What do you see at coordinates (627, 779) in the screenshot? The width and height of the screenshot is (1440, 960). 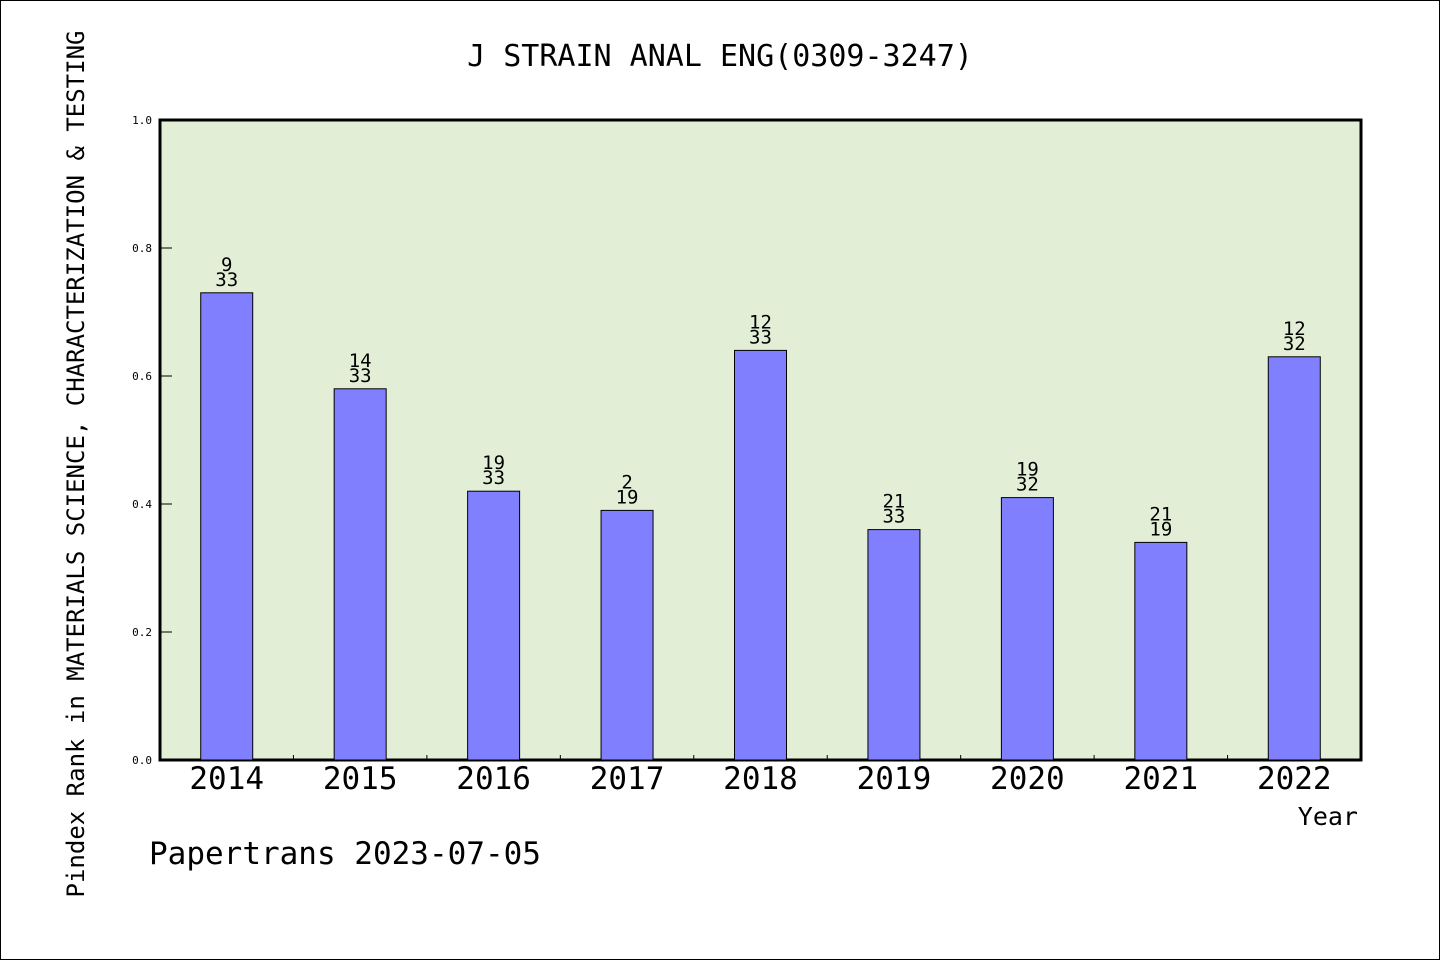 I see `x-tick-label: 2017` at bounding box center [627, 779].